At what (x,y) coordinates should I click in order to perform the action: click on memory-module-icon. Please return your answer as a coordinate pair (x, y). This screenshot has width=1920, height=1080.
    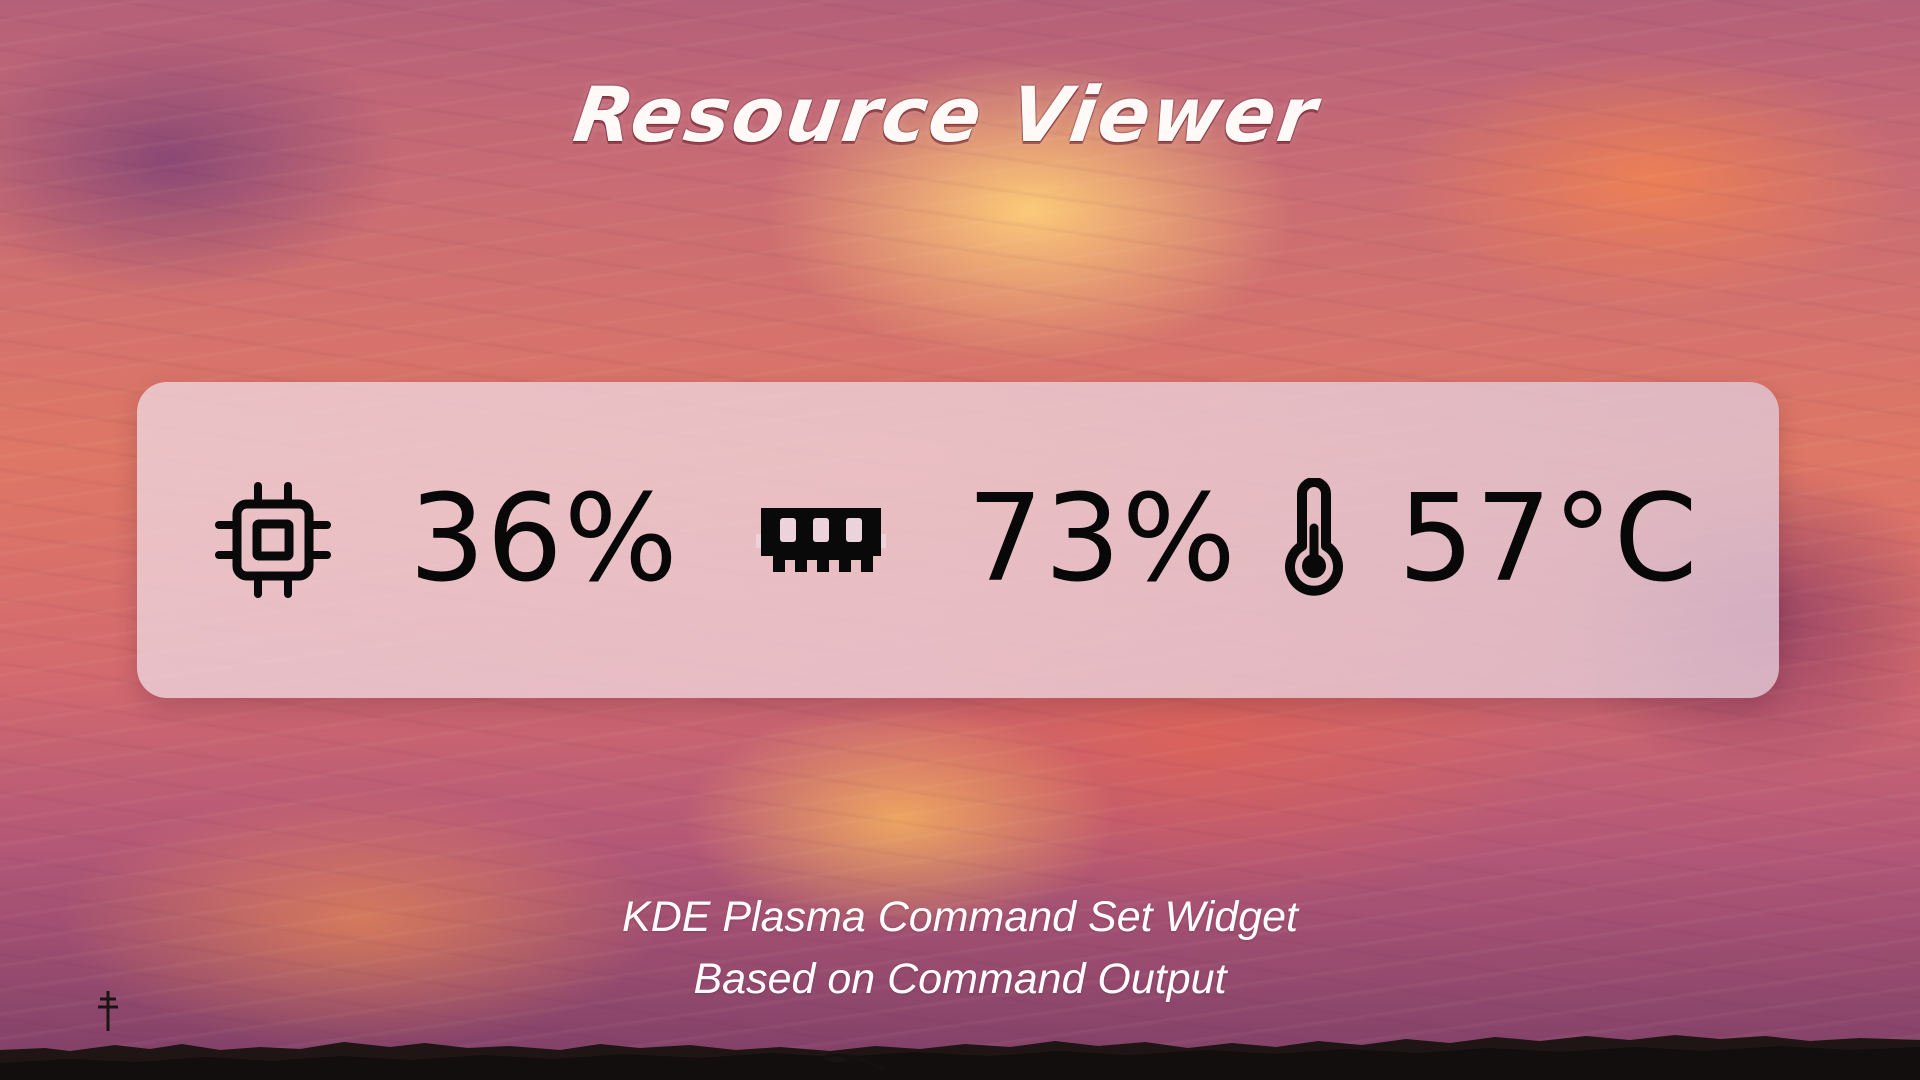
    Looking at the image, I should click on (821, 540).